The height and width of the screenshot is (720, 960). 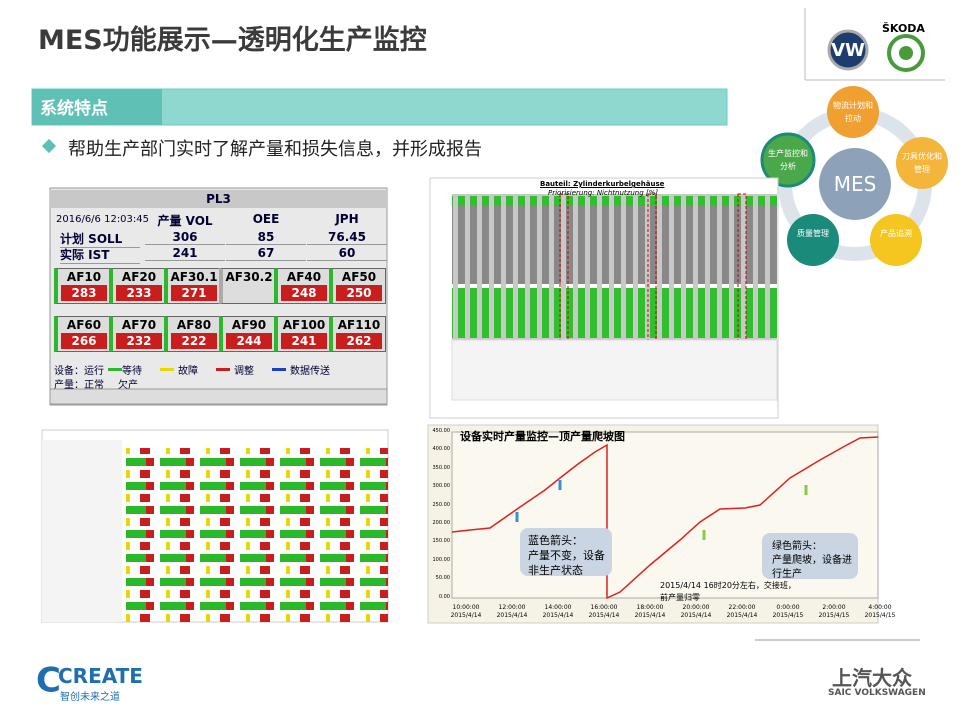 What do you see at coordinates (100, 676) in the screenshot?
I see `footer-left: CREATE` at bounding box center [100, 676].